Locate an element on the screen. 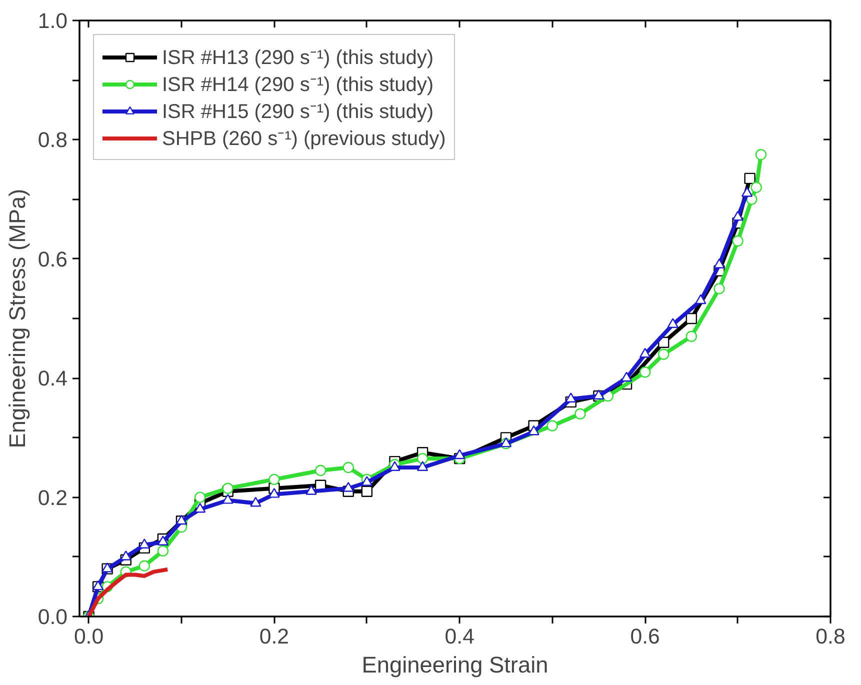 The width and height of the screenshot is (861, 685). x-tick-label: 0.2 is located at coordinates (274, 636).